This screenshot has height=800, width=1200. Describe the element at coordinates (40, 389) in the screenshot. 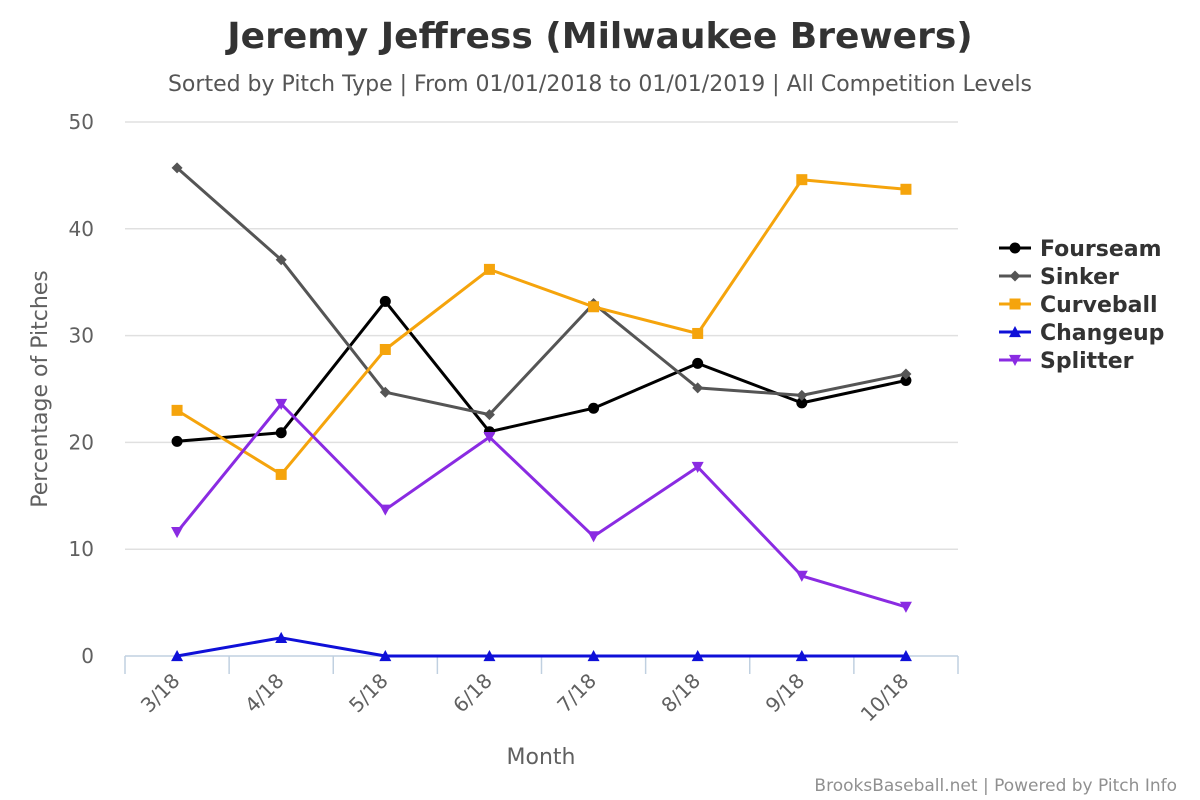

I see `y-axis-title: Percentage of Pitches` at that location.